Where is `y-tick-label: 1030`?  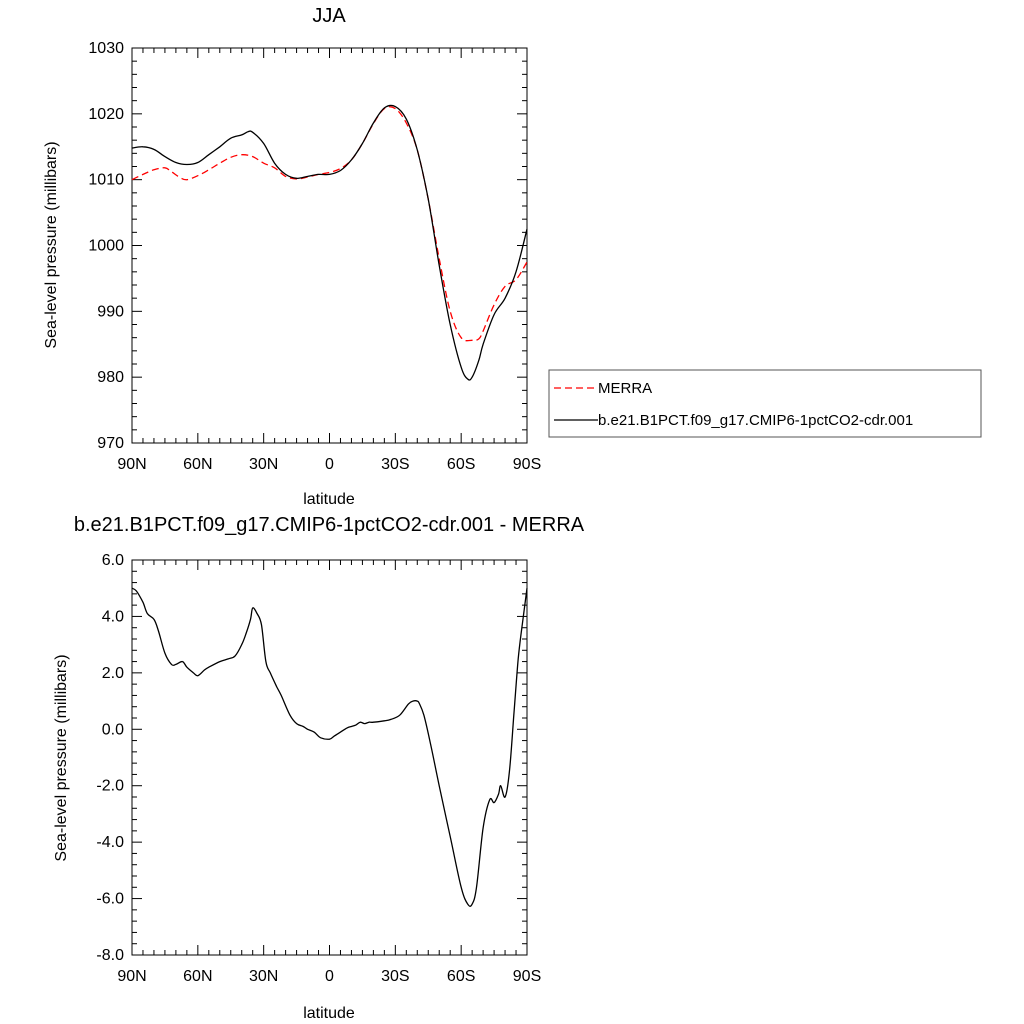 y-tick-label: 1030 is located at coordinates (106, 48).